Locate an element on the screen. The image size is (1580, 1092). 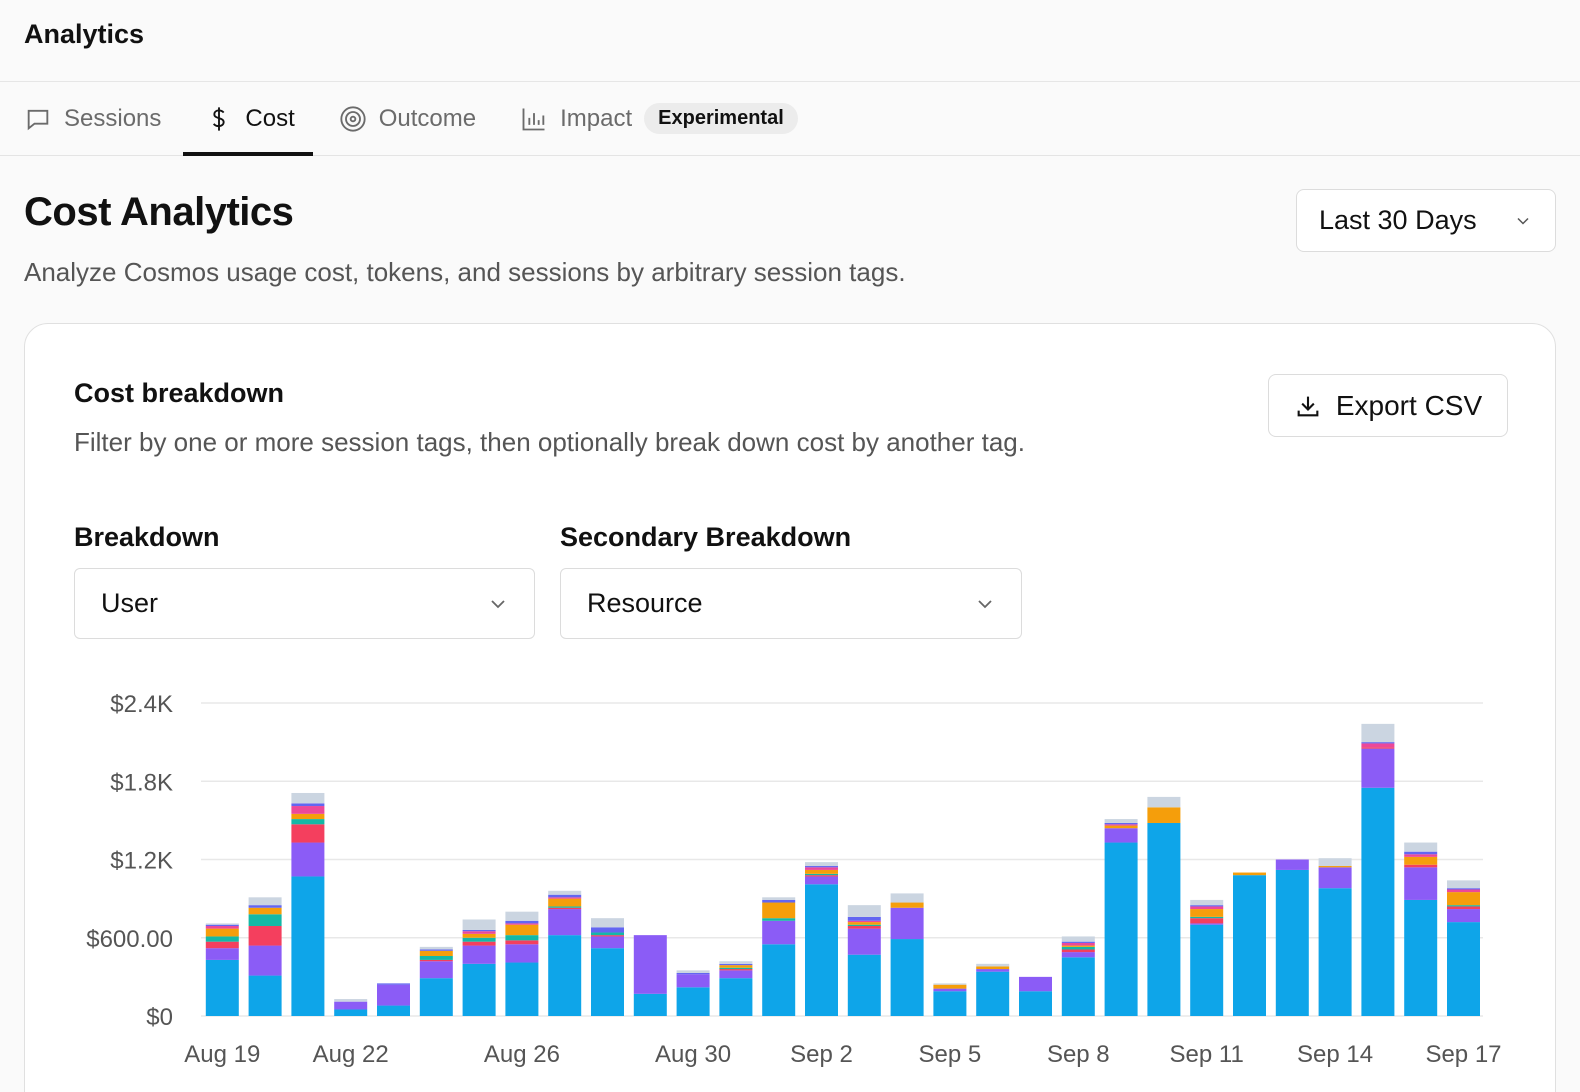
date-range-value: Last 30 Days is located at coordinates (1398, 220).